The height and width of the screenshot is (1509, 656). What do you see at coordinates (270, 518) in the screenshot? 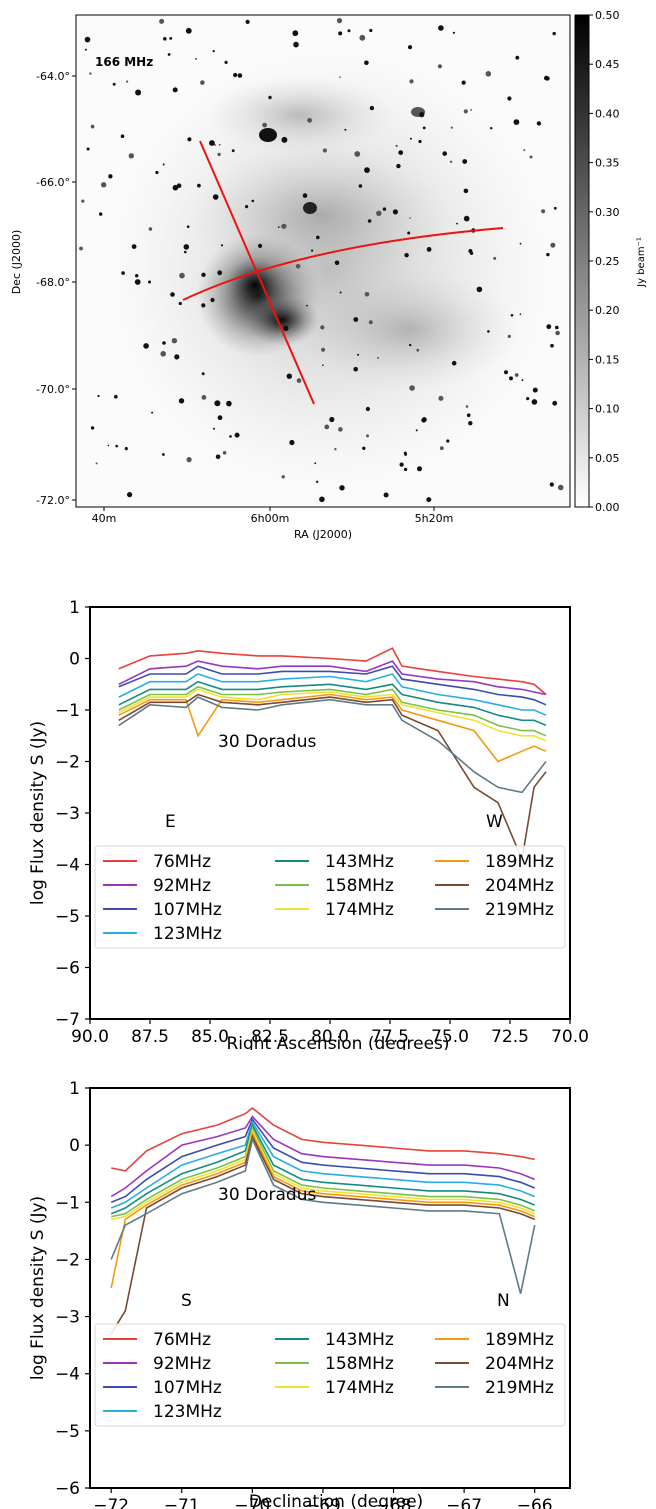
I see `map-x-tick: 6h00m` at bounding box center [270, 518].